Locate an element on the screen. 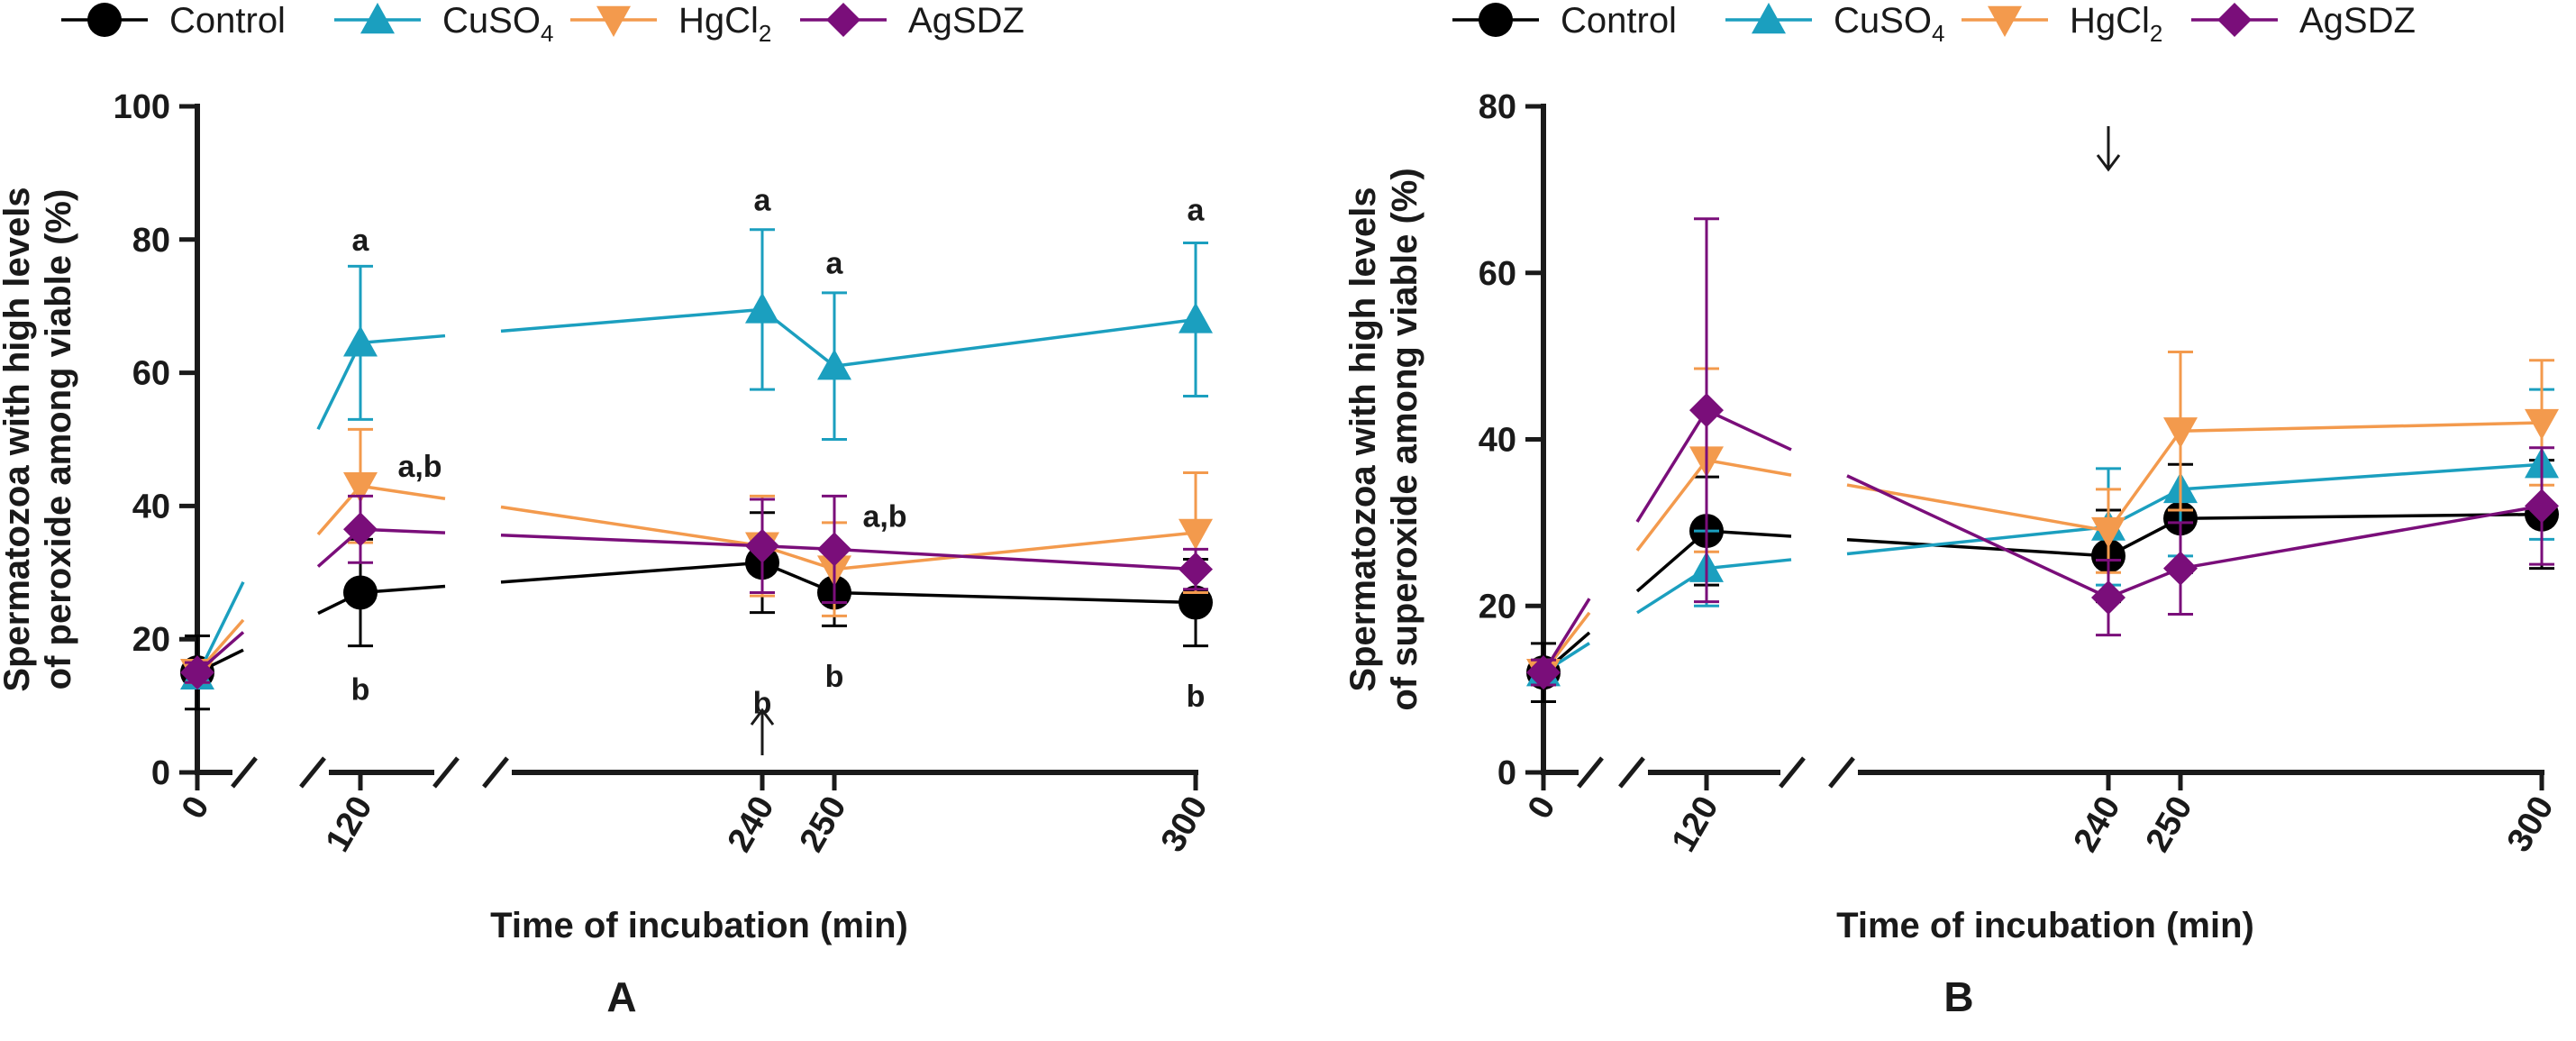 The width and height of the screenshot is (2576, 1041). legend-label-hgcl2: HgCl2 is located at coordinates (2116, 24).